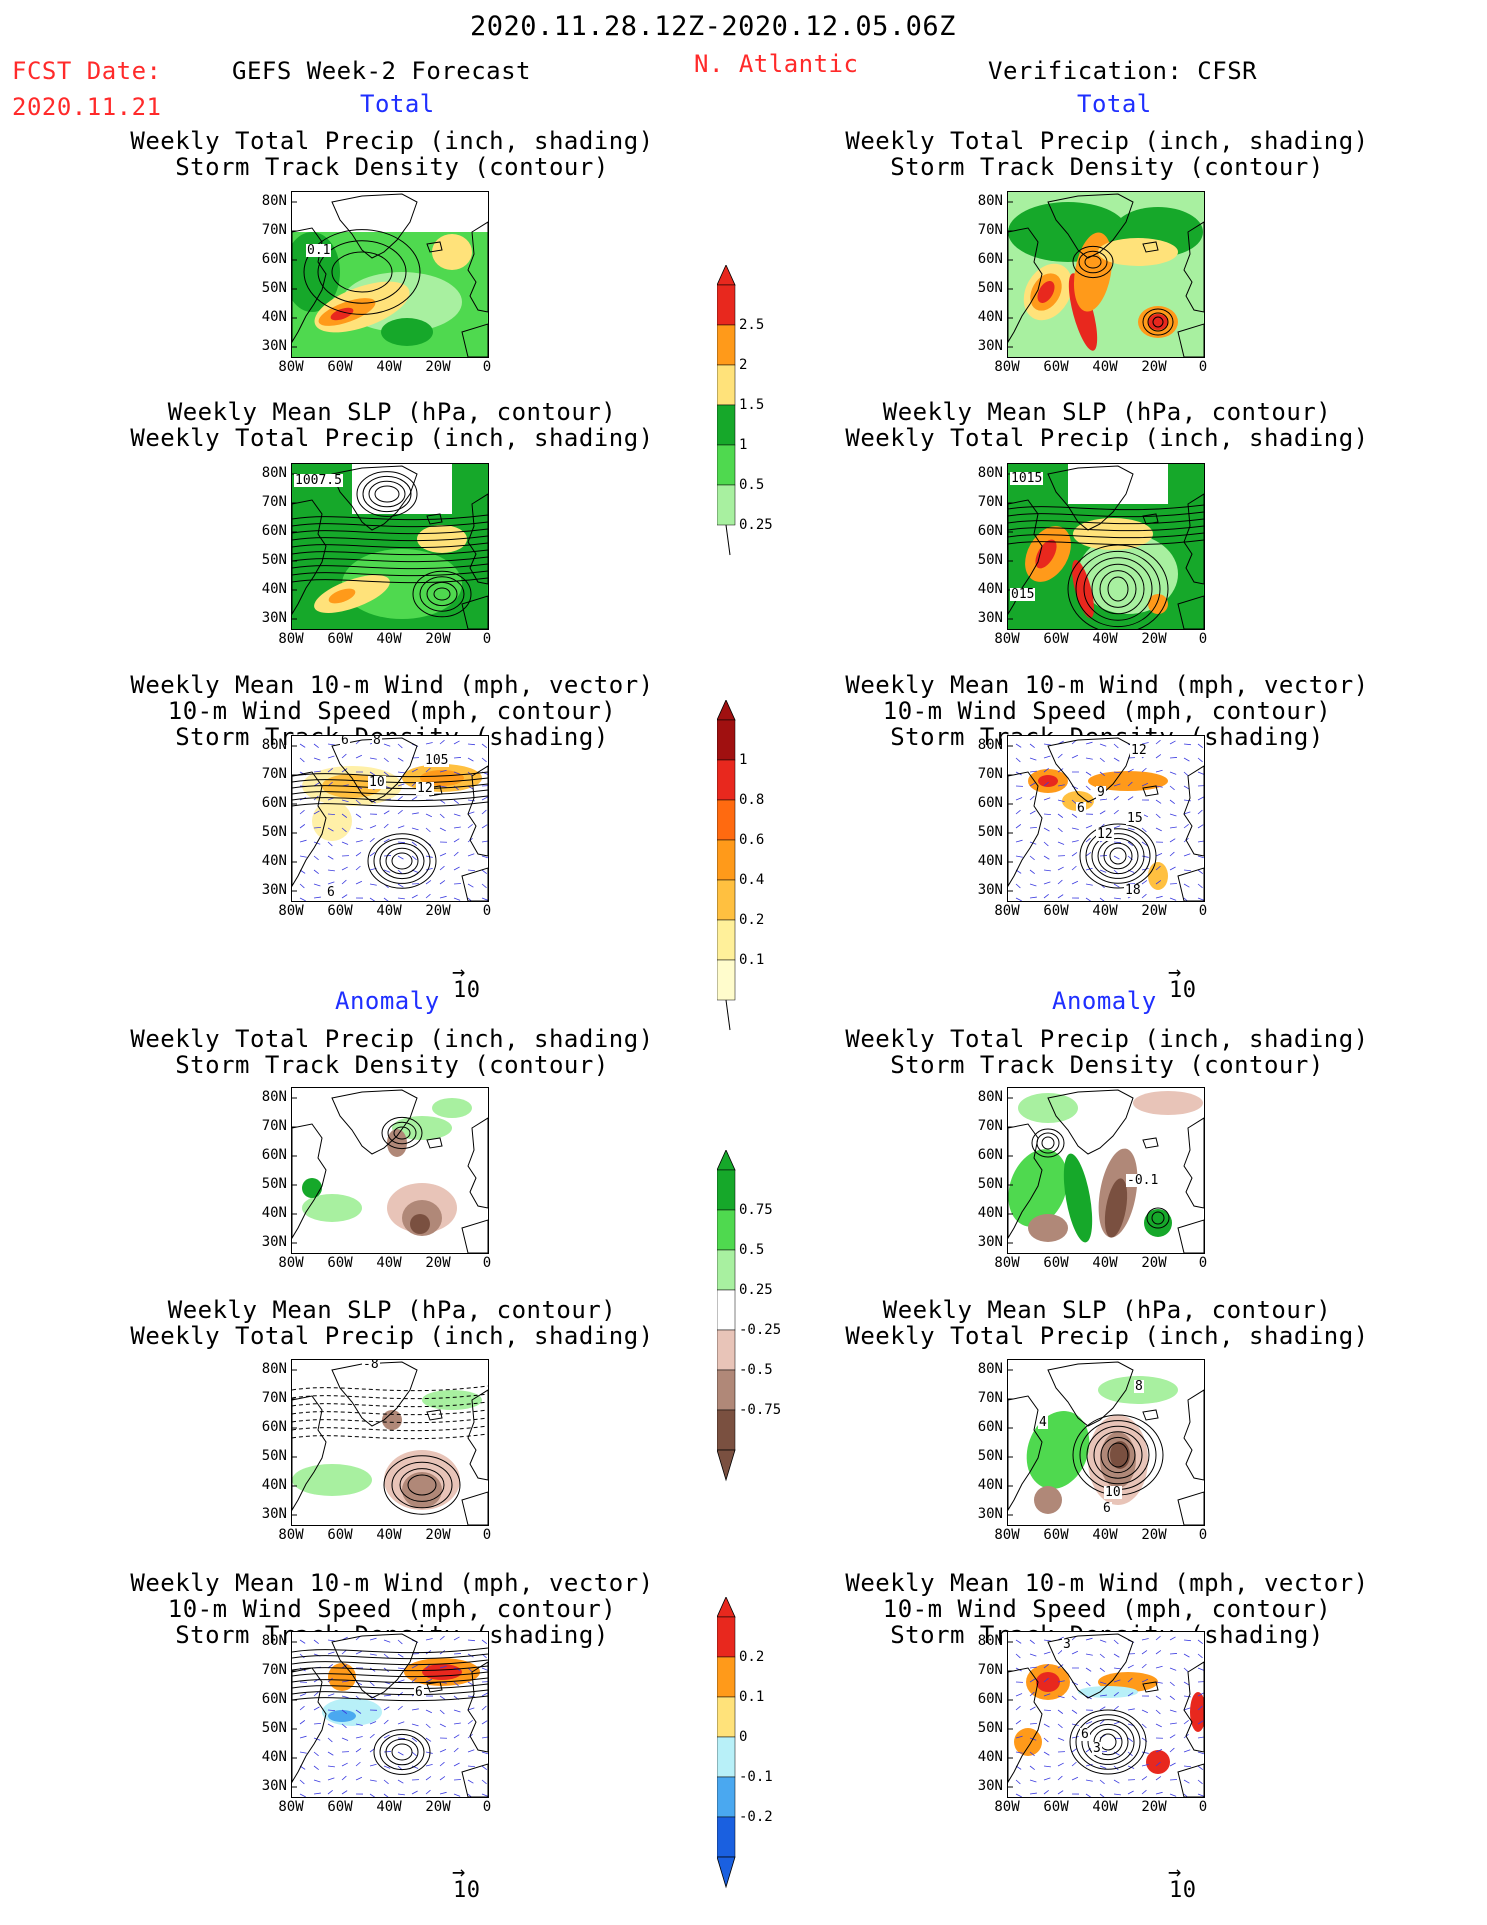 This screenshot has width=1487, height=1925. I want to click on contour-label: 15, so click(1135, 818).